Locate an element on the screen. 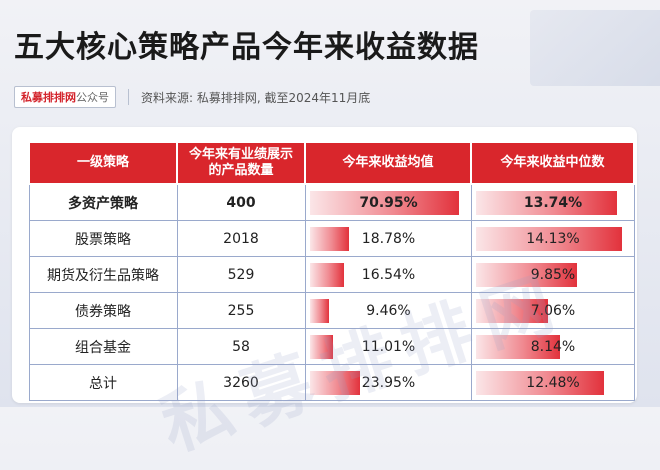  median-cell: 13.74% is located at coordinates (552, 202).